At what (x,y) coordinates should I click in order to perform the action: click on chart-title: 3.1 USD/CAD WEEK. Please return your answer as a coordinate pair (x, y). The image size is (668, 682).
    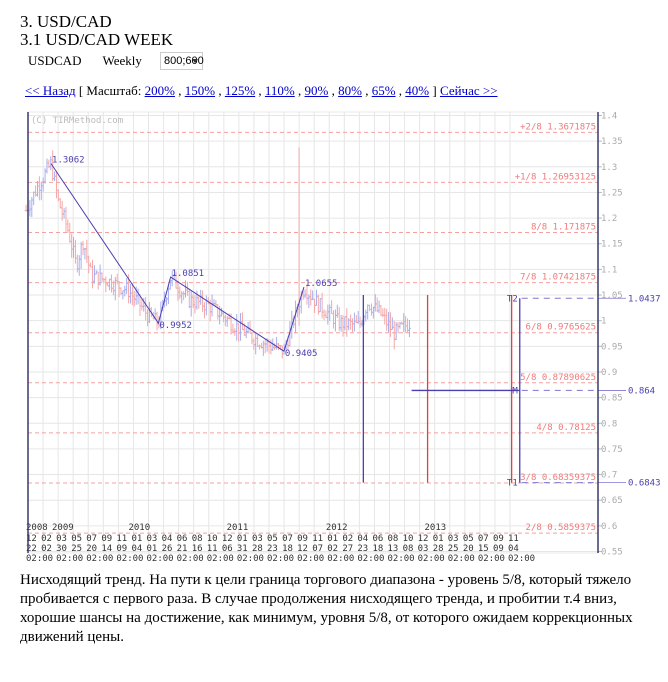
    Looking at the image, I should click on (97, 39).